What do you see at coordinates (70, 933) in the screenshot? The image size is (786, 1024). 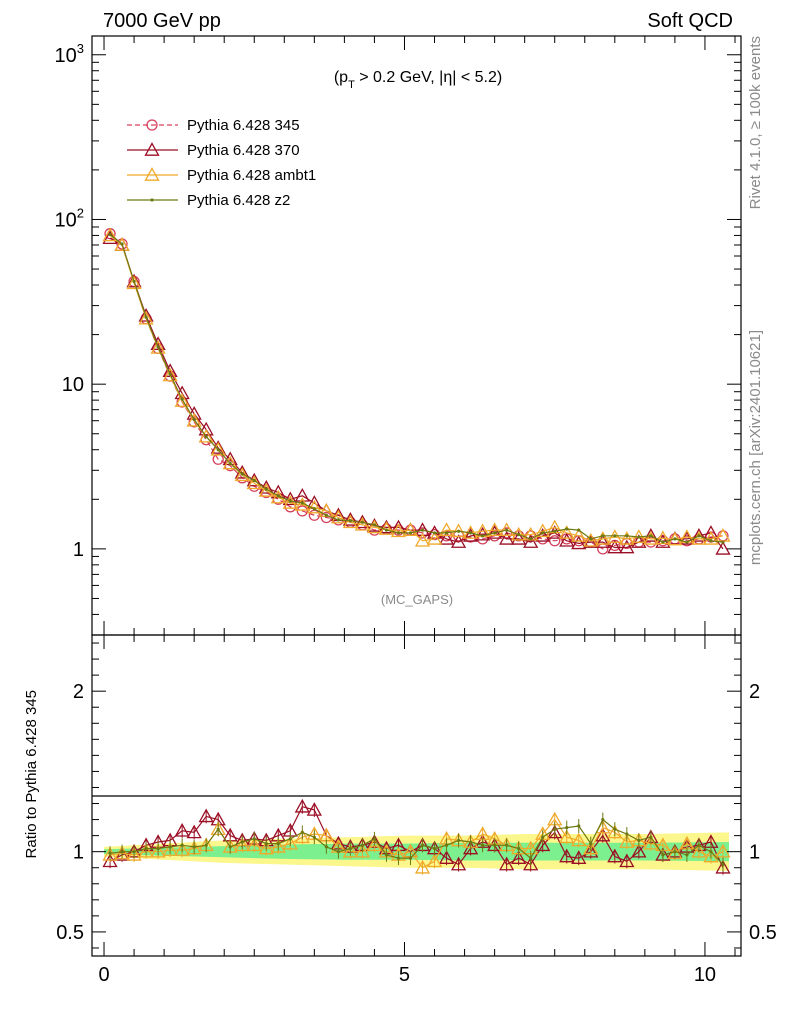 I see `ratio-y-tick-label: 0.5` at bounding box center [70, 933].